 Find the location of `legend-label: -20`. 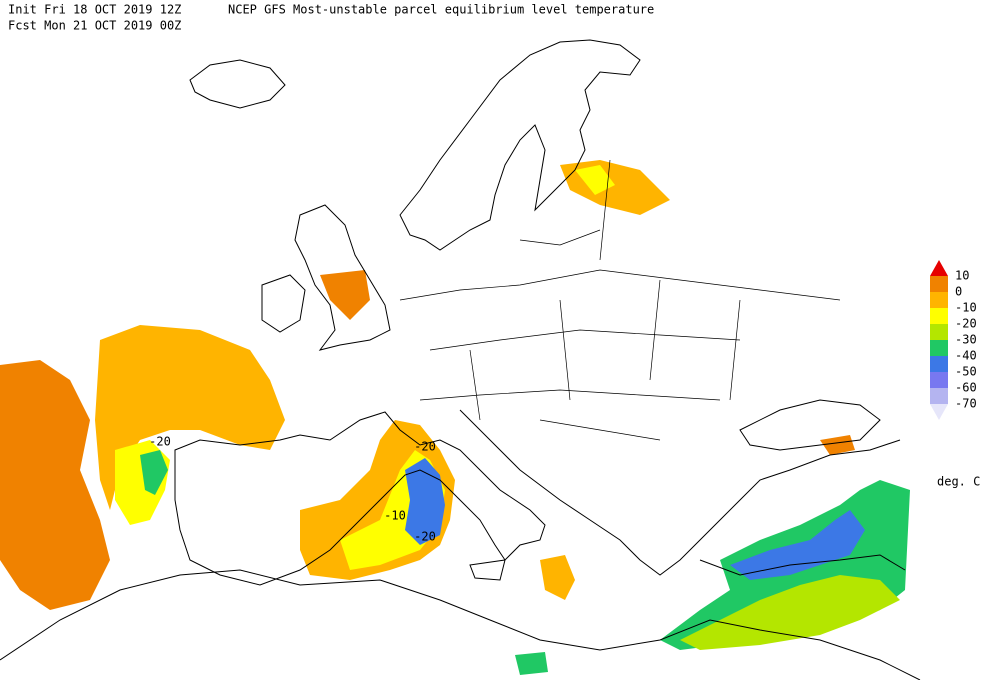

legend-label: -20 is located at coordinates (966, 324).